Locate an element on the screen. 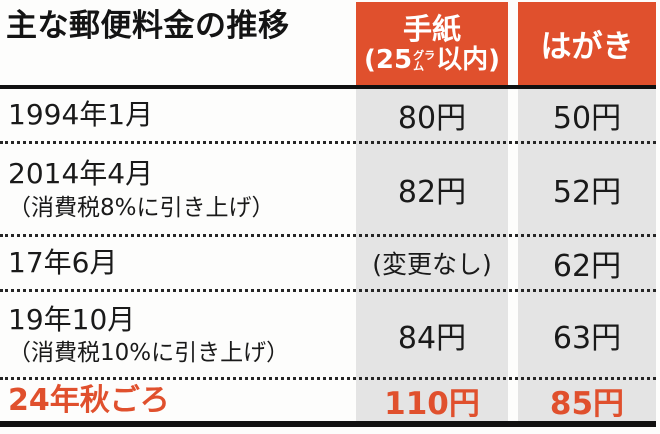 The width and height of the screenshot is (660, 434). letter-price-cell: (変更なし) is located at coordinates (432, 264).